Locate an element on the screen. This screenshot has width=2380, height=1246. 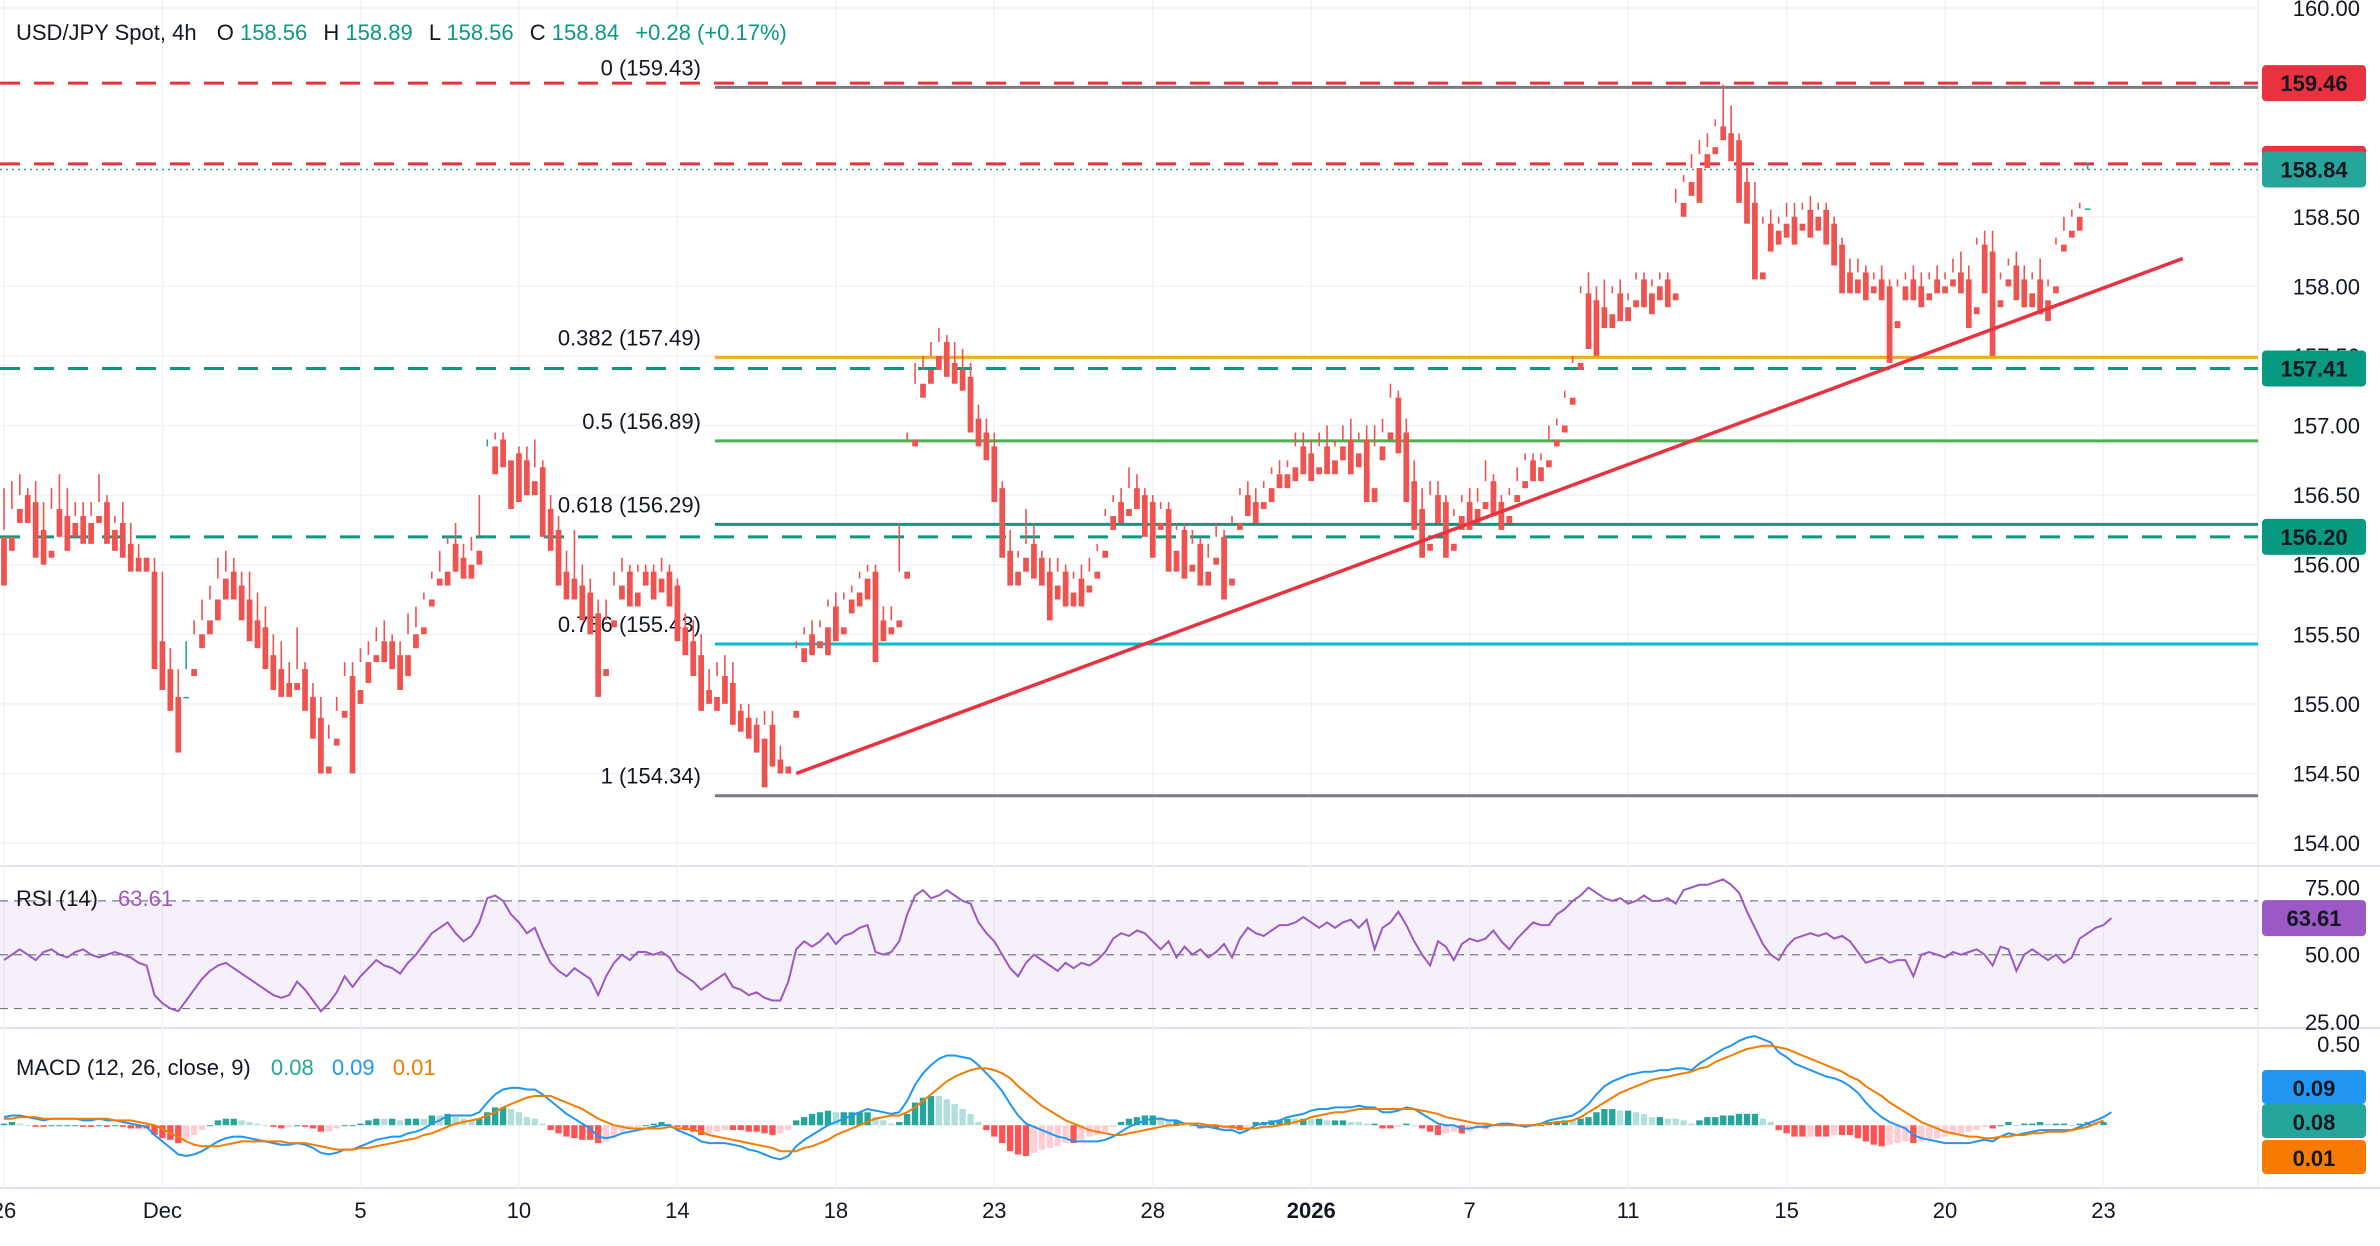
time-tick-label: 5 is located at coordinates (360, 1210).